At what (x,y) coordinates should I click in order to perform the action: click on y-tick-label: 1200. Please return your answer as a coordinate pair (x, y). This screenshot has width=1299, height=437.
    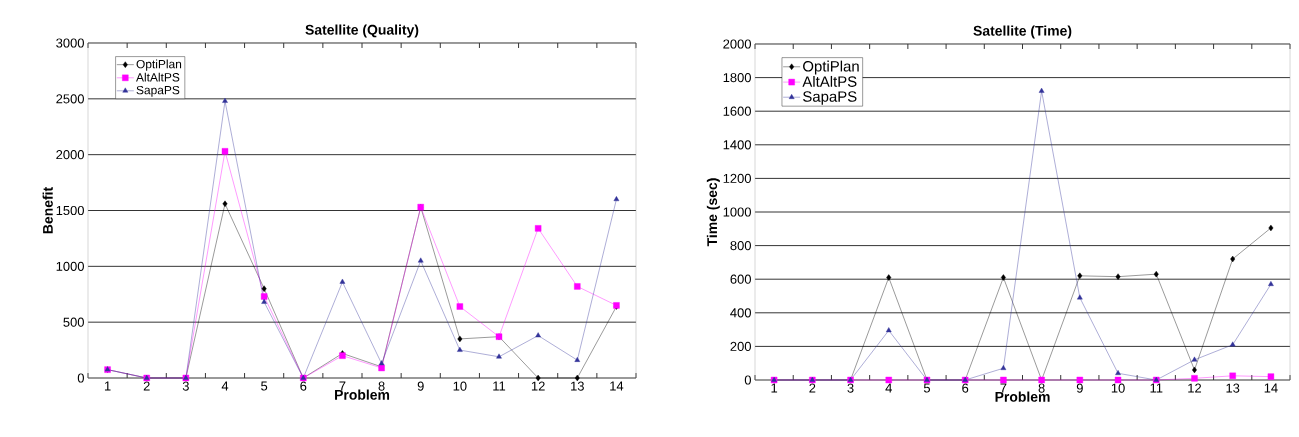
    Looking at the image, I should click on (737, 178).